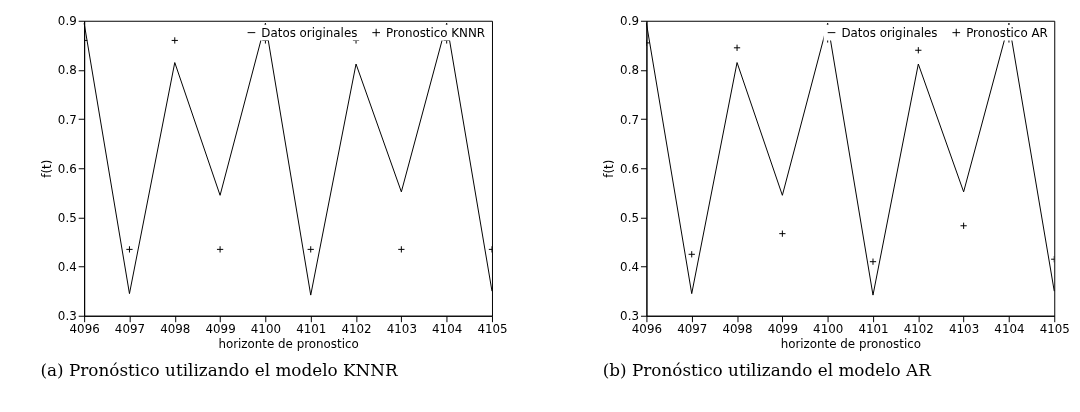 Image resolution: width=1080 pixels, height=412 pixels. I want to click on legend-label: Pronostico AR, so click(1007, 32).